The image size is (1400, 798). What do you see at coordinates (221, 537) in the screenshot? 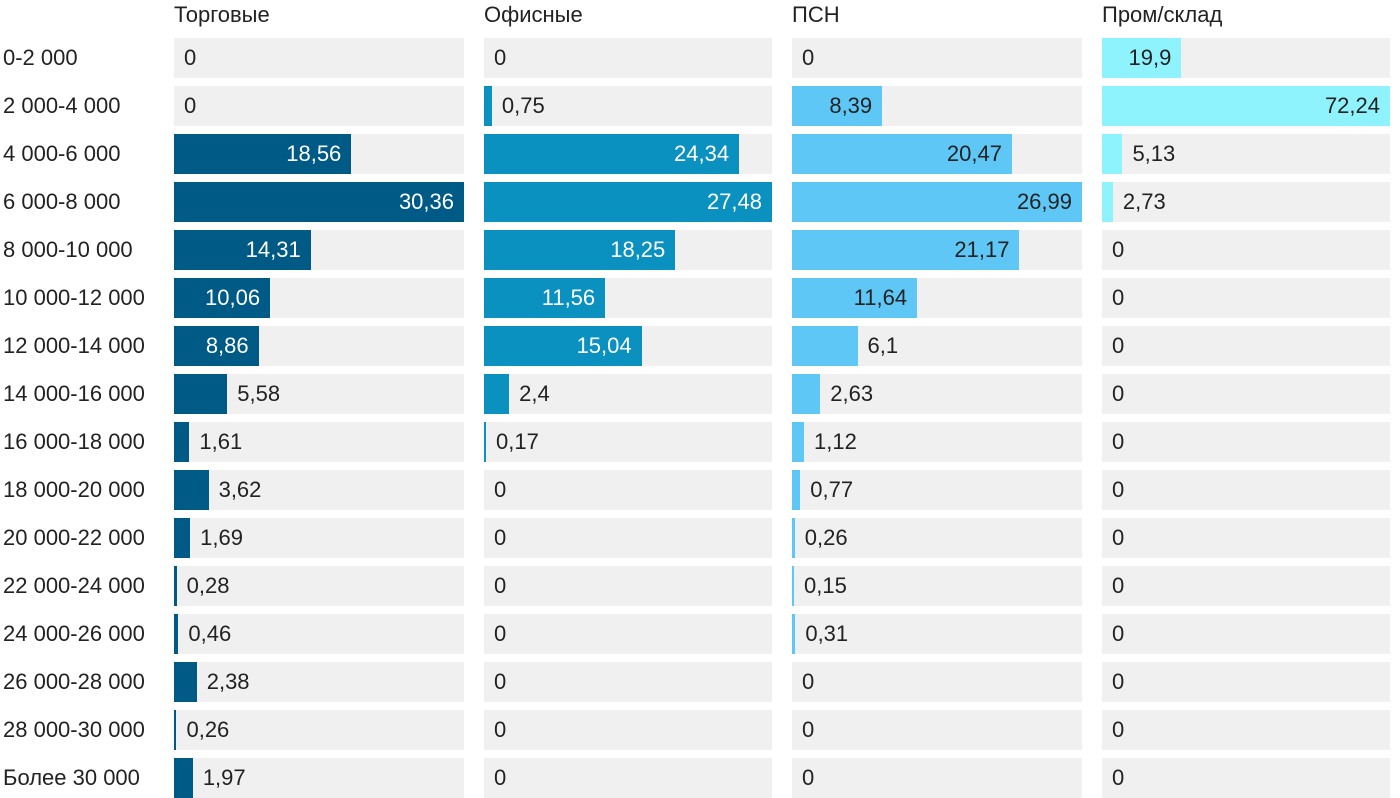
I see `data-label: 1,69` at bounding box center [221, 537].